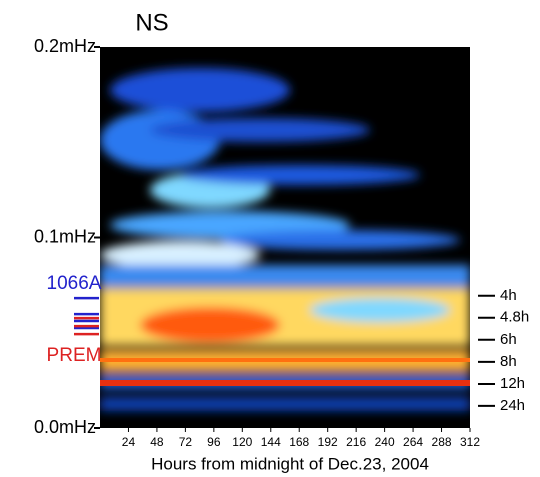 Image resolution: width=540 pixels, height=477 pixels. Describe the element at coordinates (512, 405) in the screenshot. I see `y2-tick-label: 24h` at that location.